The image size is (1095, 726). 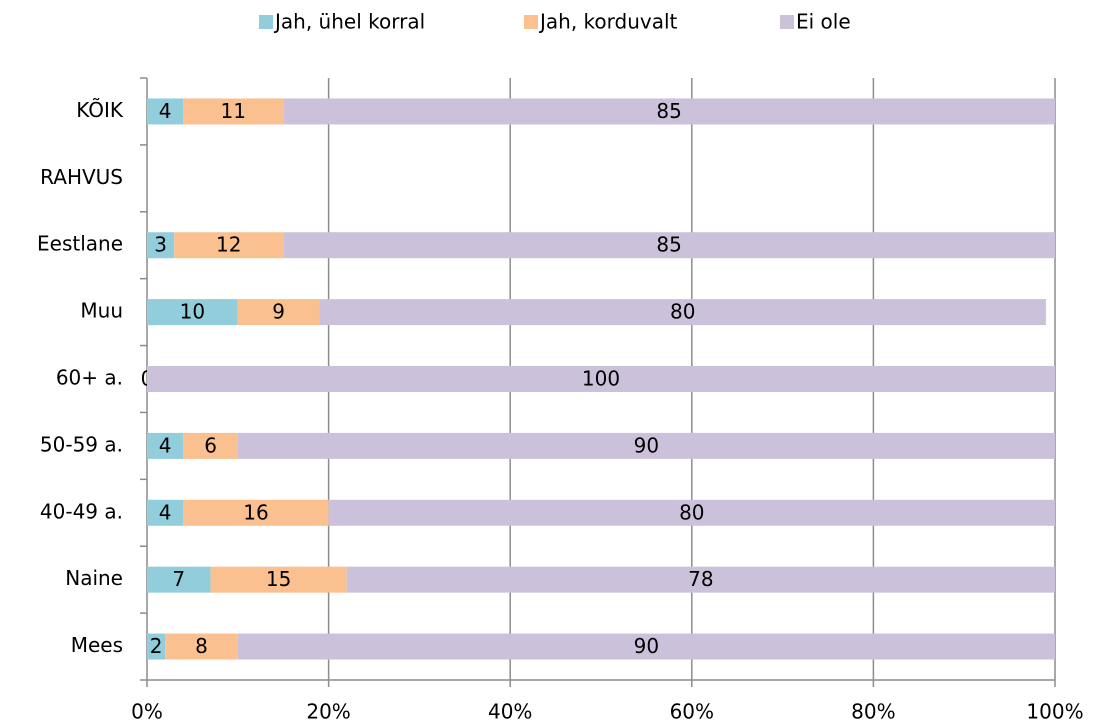 I want to click on y-tick-label: Eestlane, so click(x=80, y=244).